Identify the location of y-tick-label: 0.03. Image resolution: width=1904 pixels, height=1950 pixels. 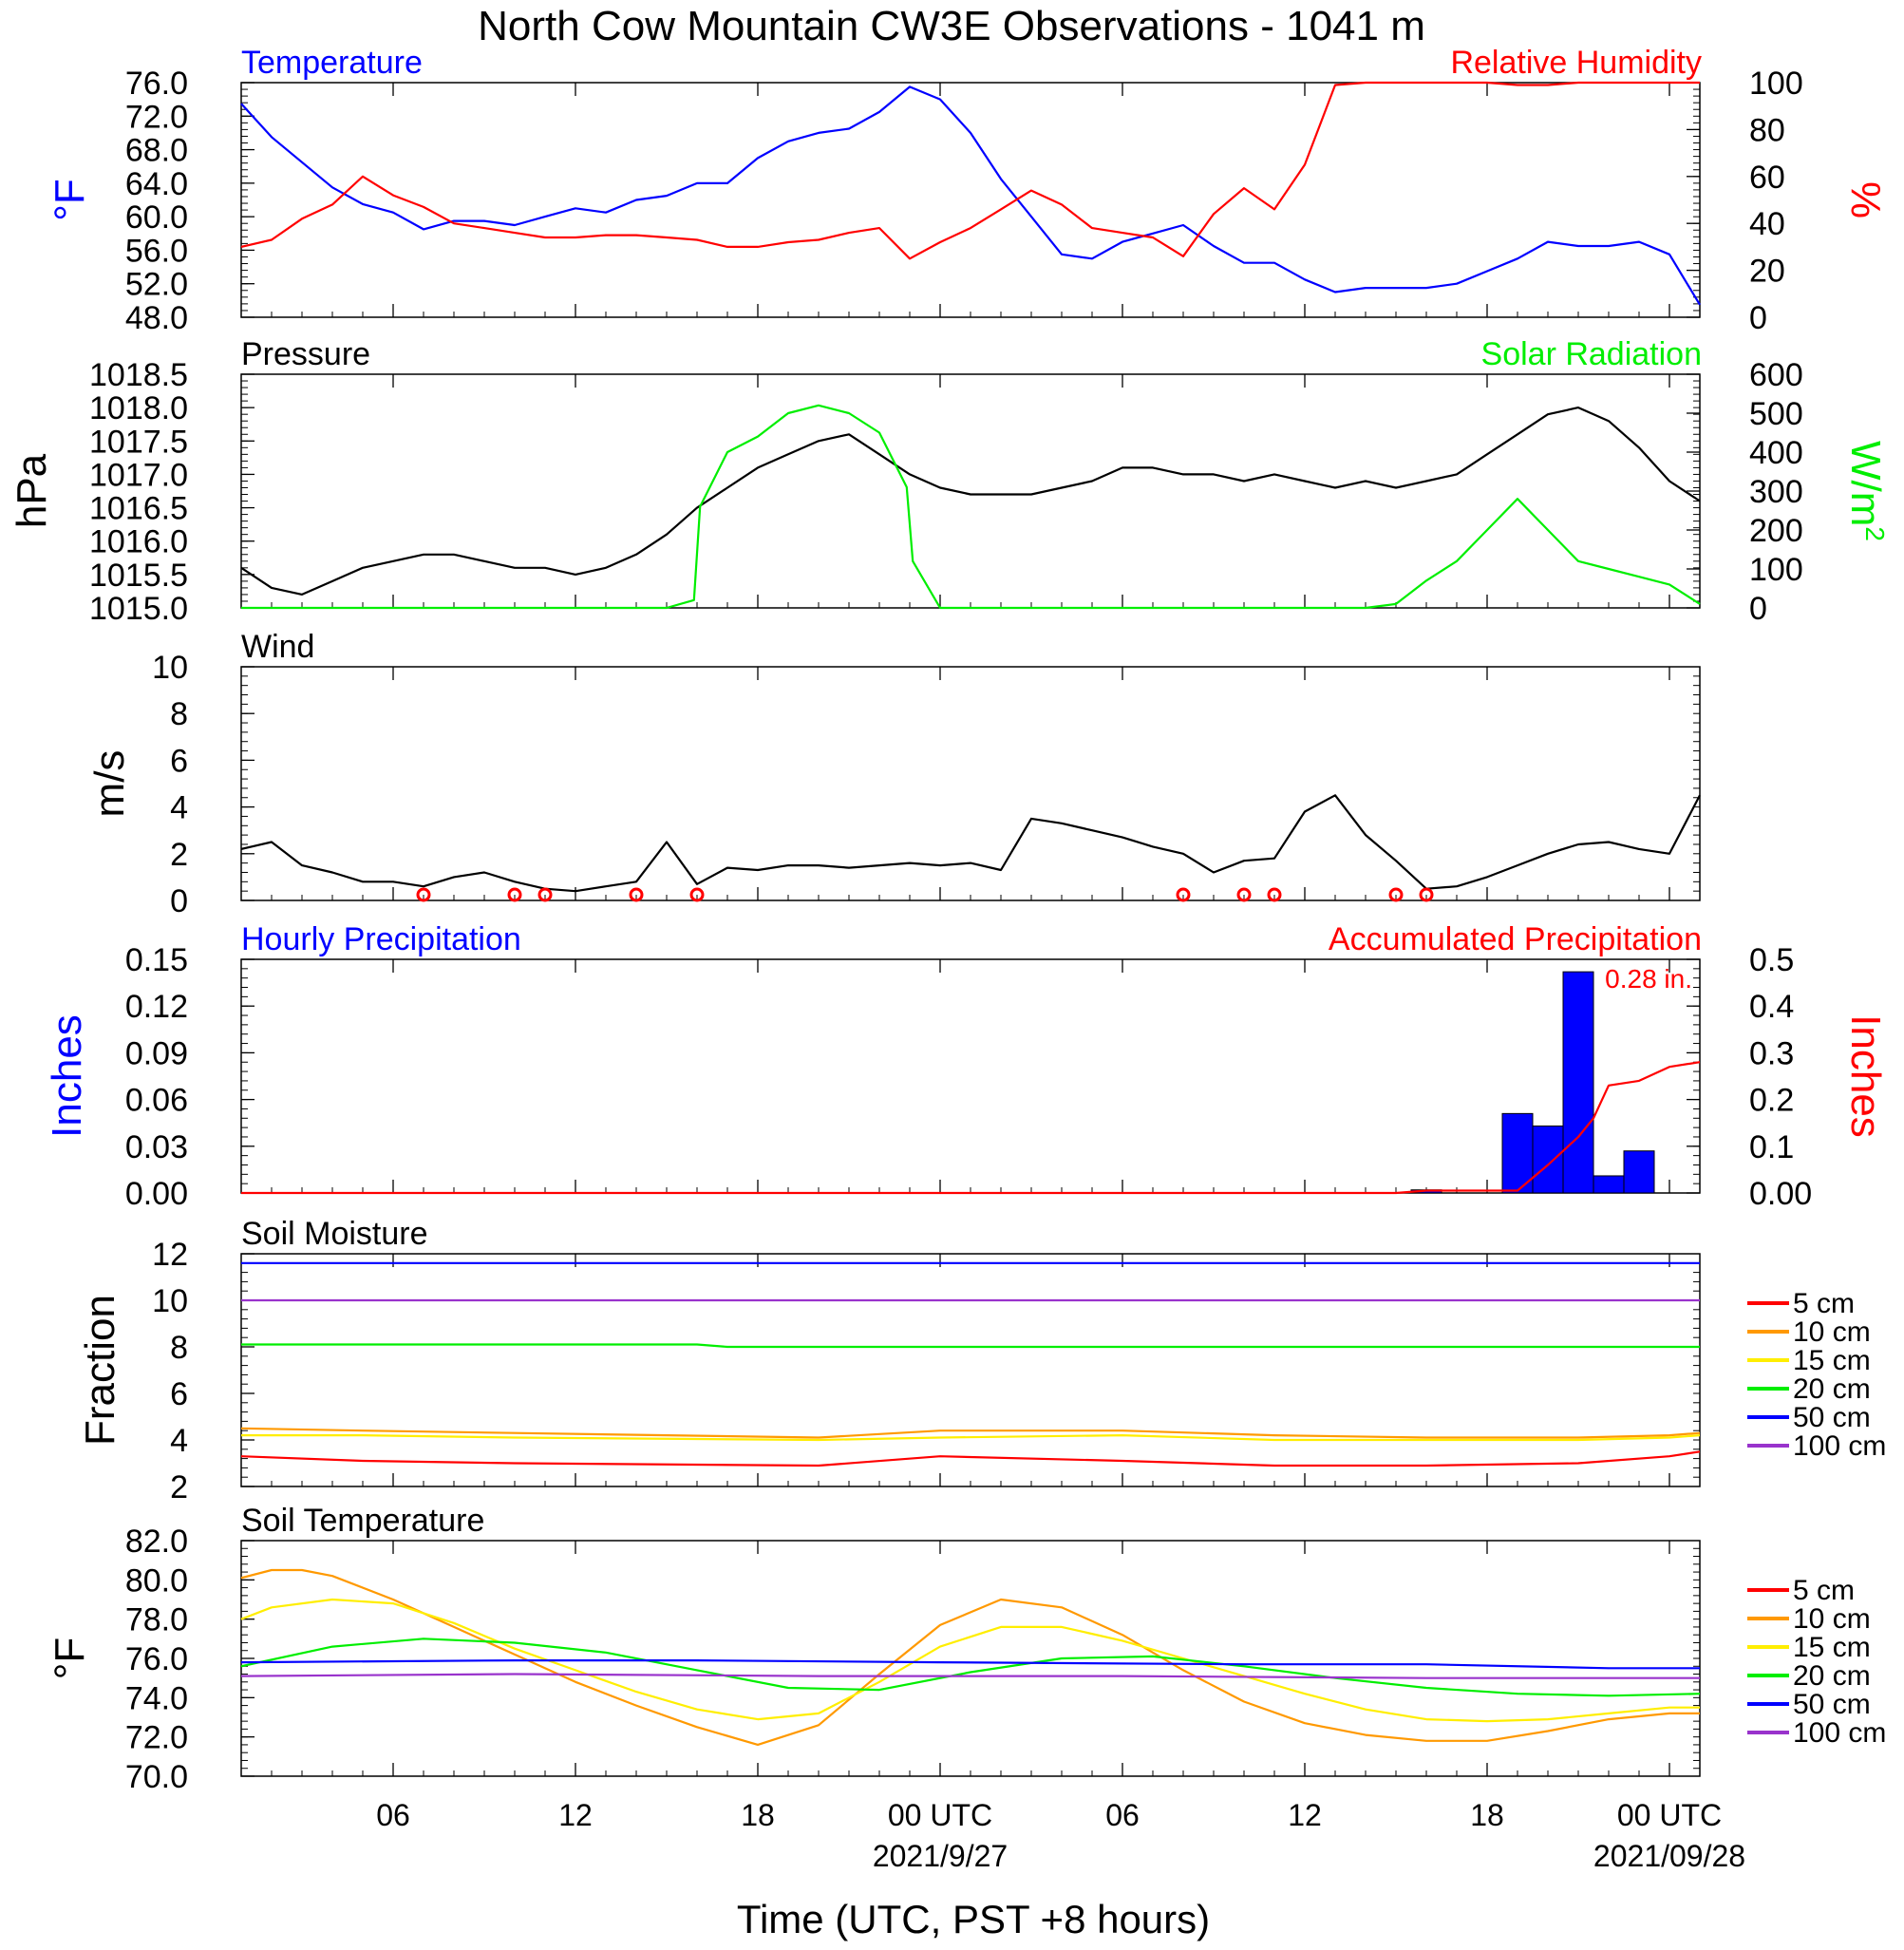
(157, 1147).